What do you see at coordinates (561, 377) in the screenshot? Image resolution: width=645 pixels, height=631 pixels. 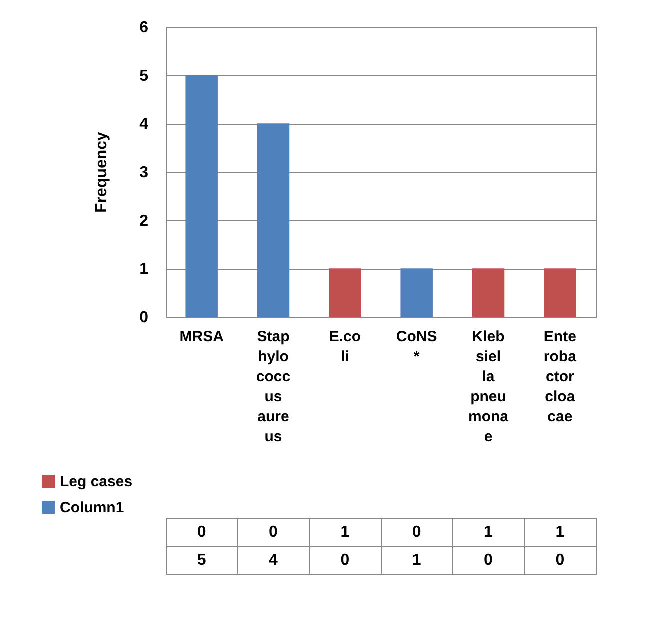 I see `x-tick-label: Enterobactor cloacae` at bounding box center [561, 377].